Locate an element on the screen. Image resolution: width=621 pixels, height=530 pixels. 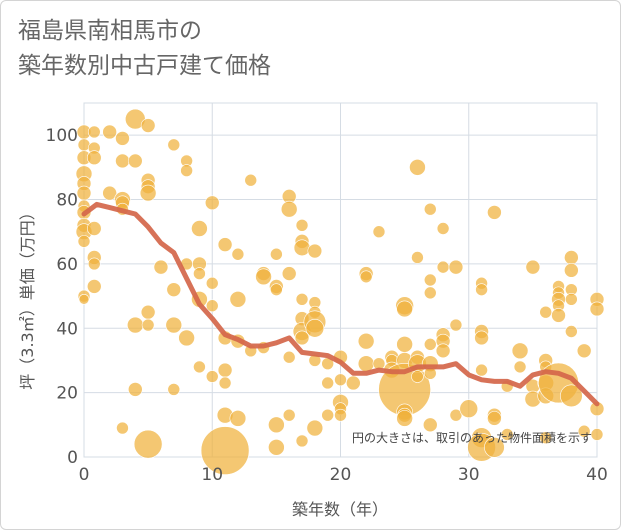
chart-title-line-2: 築年数別中古戸建て価格 is located at coordinates (144, 66).